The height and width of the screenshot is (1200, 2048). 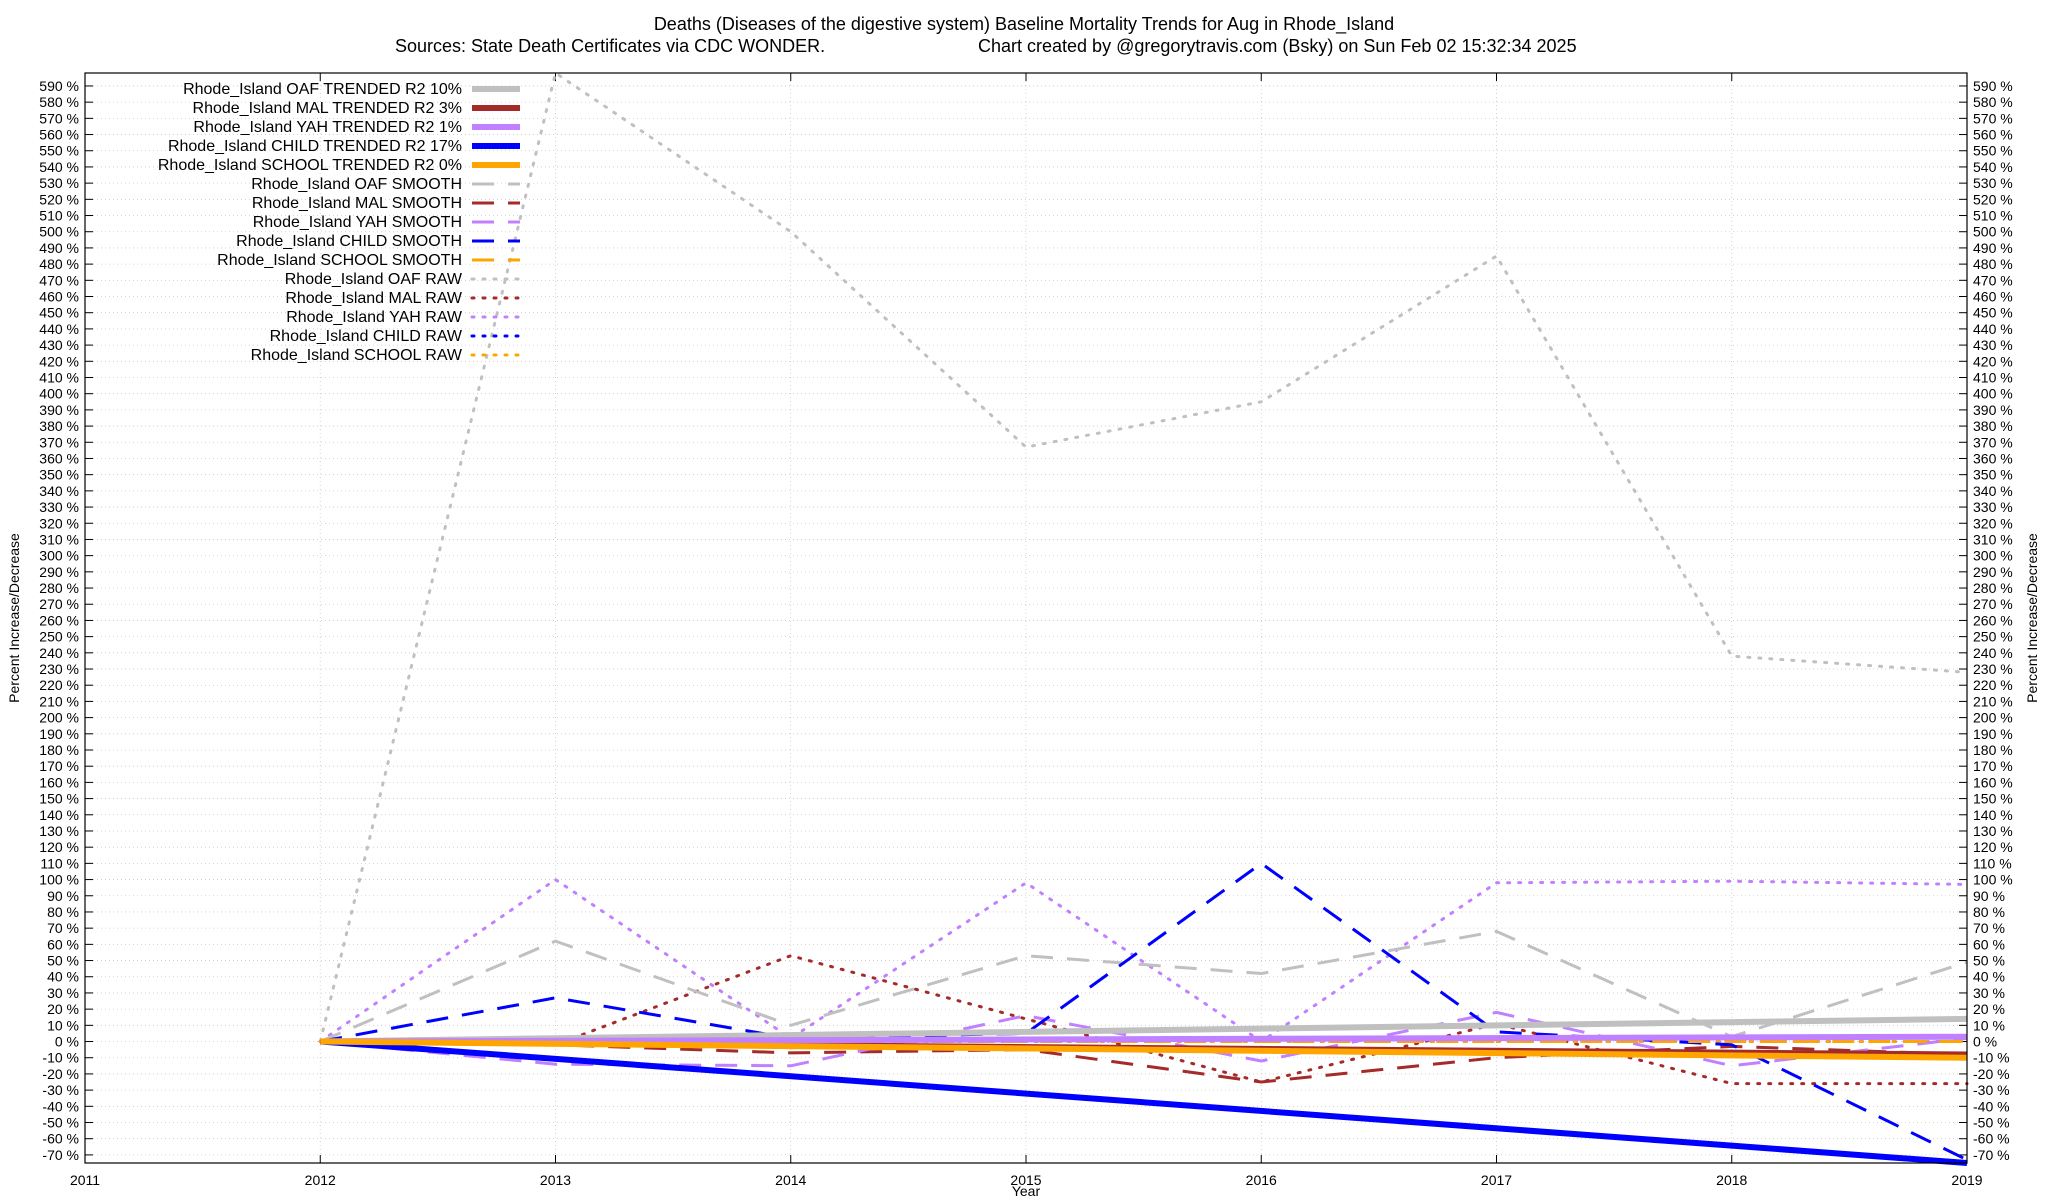 What do you see at coordinates (1993, 199) in the screenshot?
I see `y-tick-label-right: 520 %` at bounding box center [1993, 199].